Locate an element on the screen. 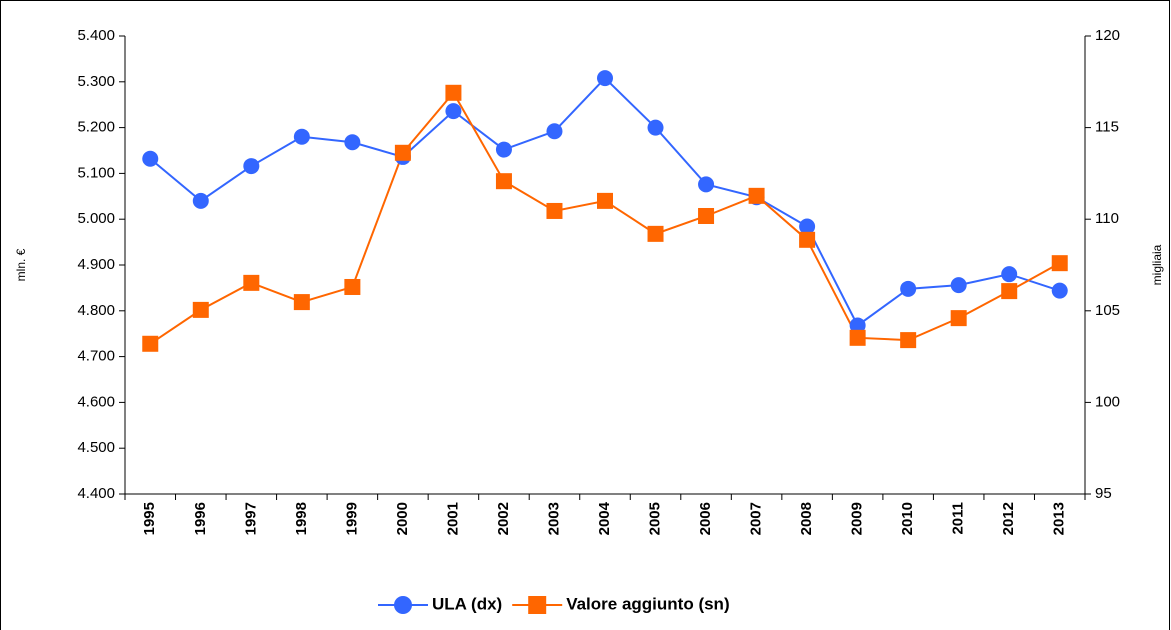 The height and width of the screenshot is (630, 1171). x-tick-label: 2008 is located at coordinates (806, 518).